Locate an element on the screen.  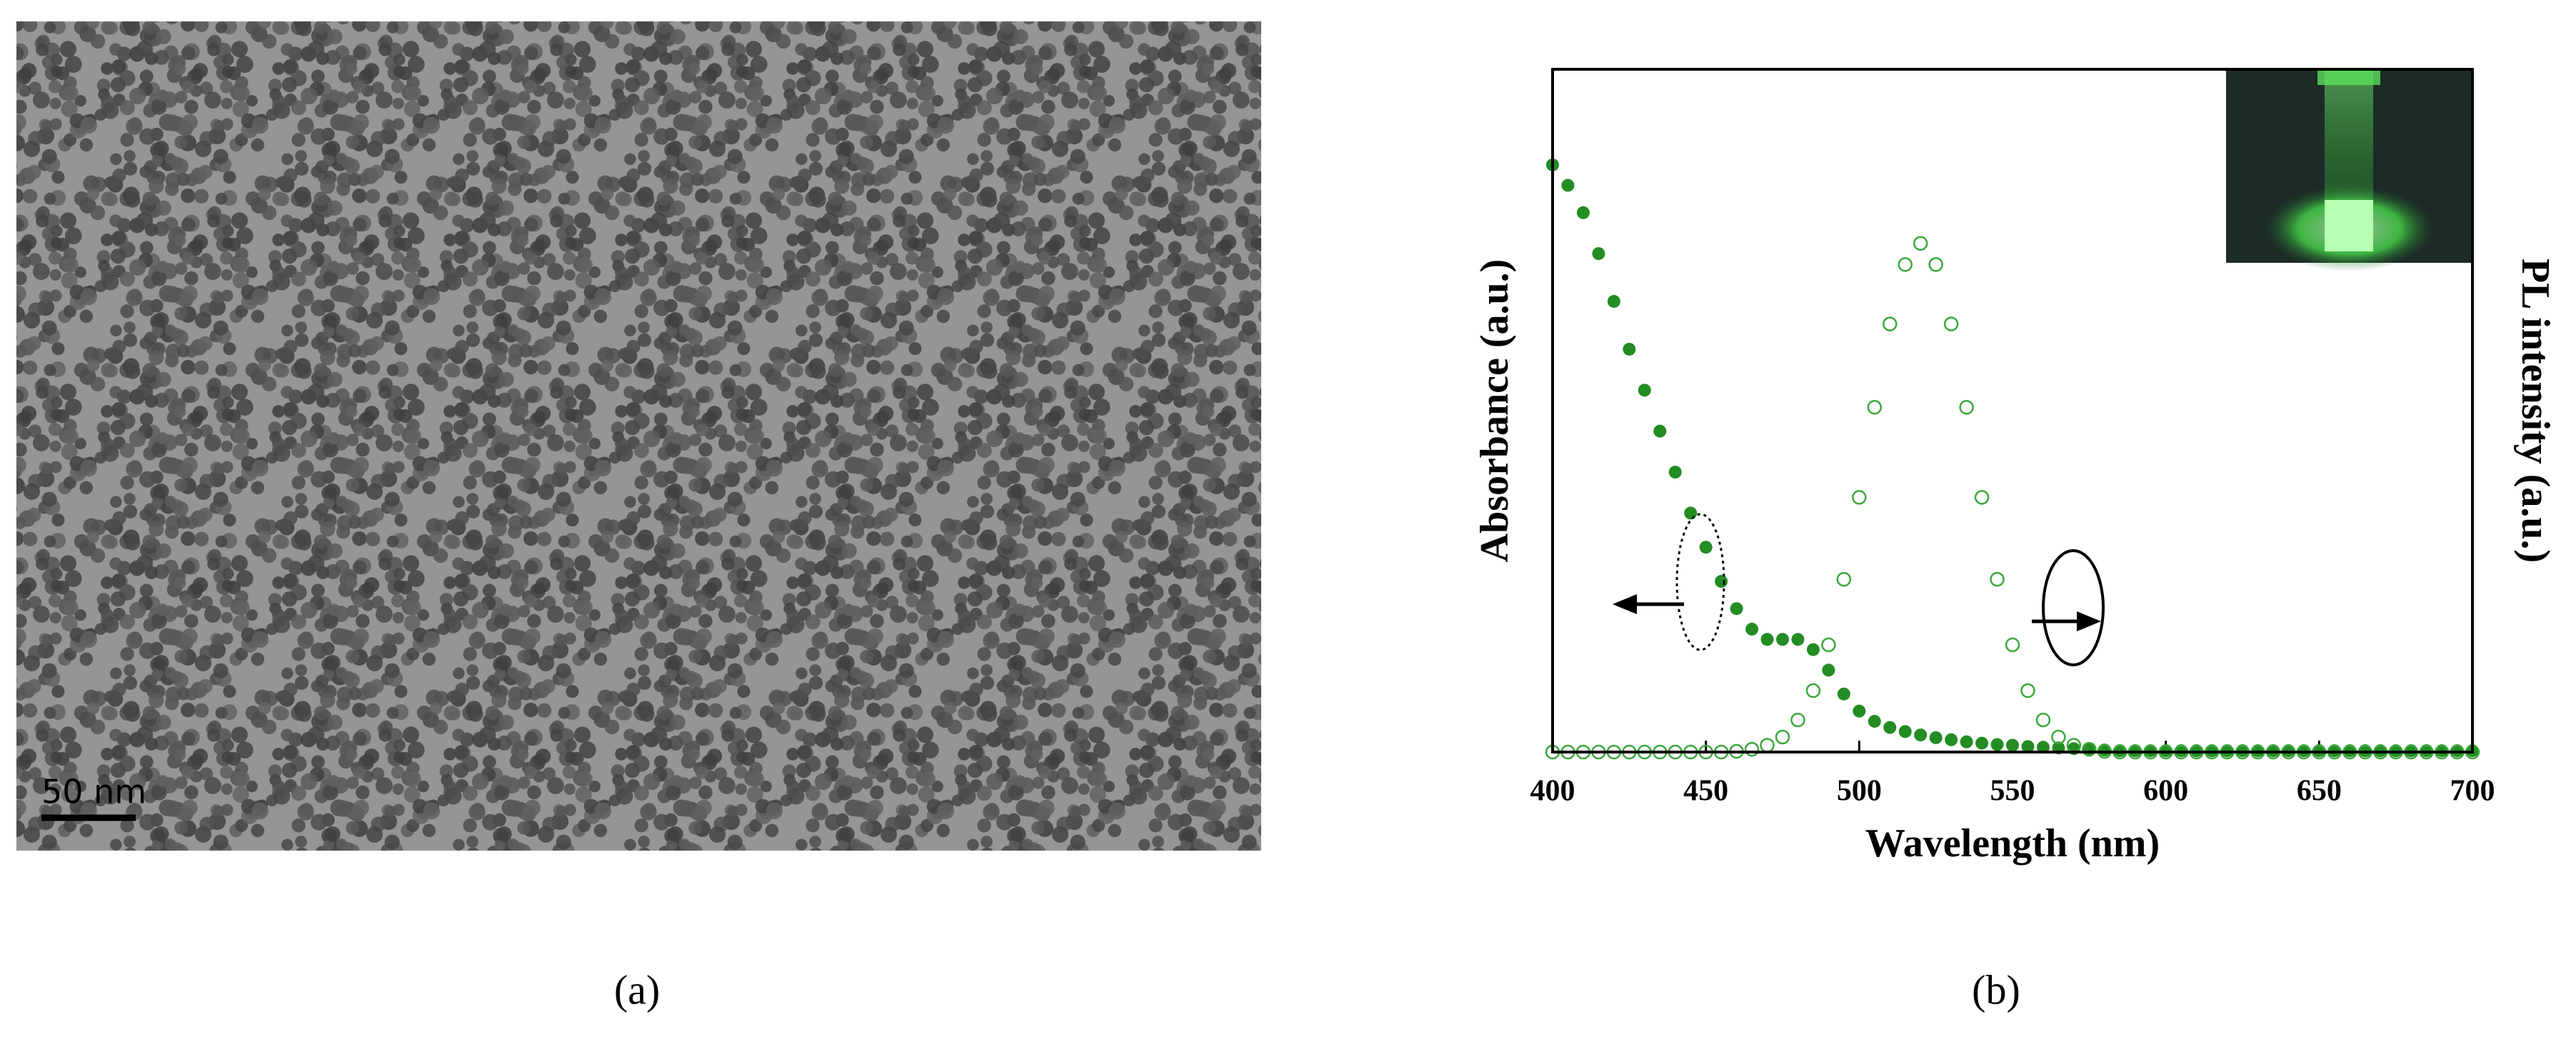
scale-bar-label: 50 nm is located at coordinates (93, 792).